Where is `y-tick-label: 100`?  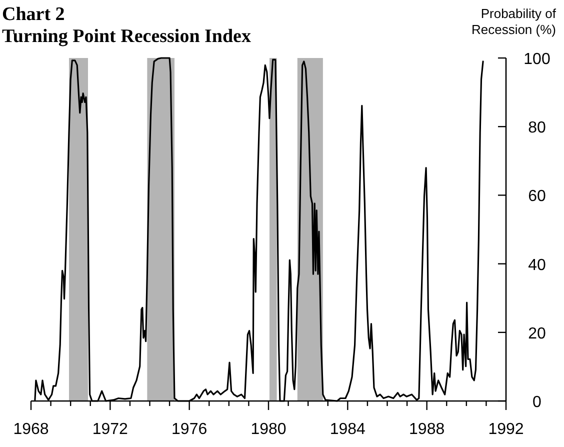 y-tick-label: 100 is located at coordinates (537, 59).